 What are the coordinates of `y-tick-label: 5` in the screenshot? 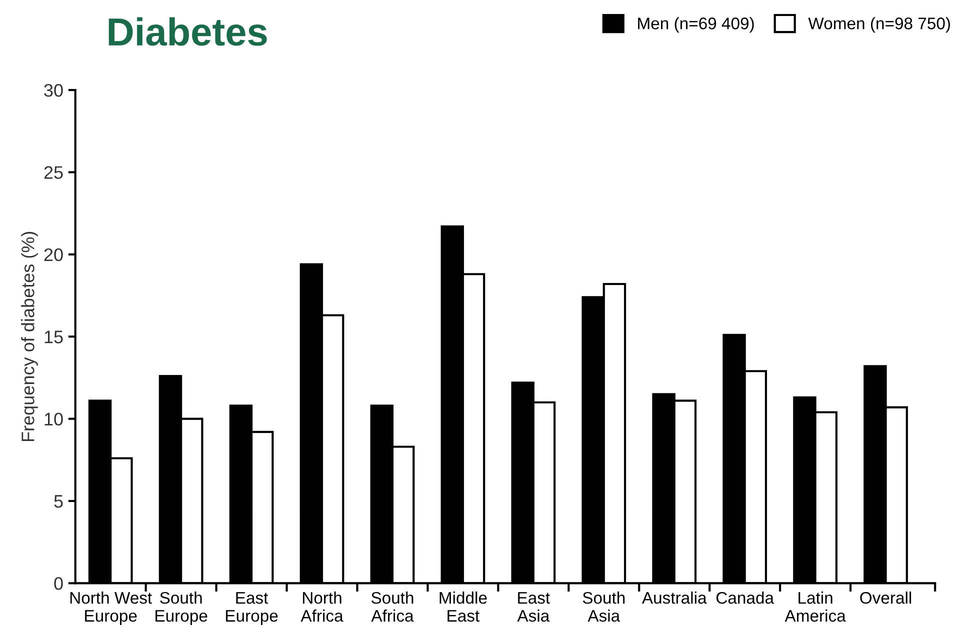 It's located at (58, 501).